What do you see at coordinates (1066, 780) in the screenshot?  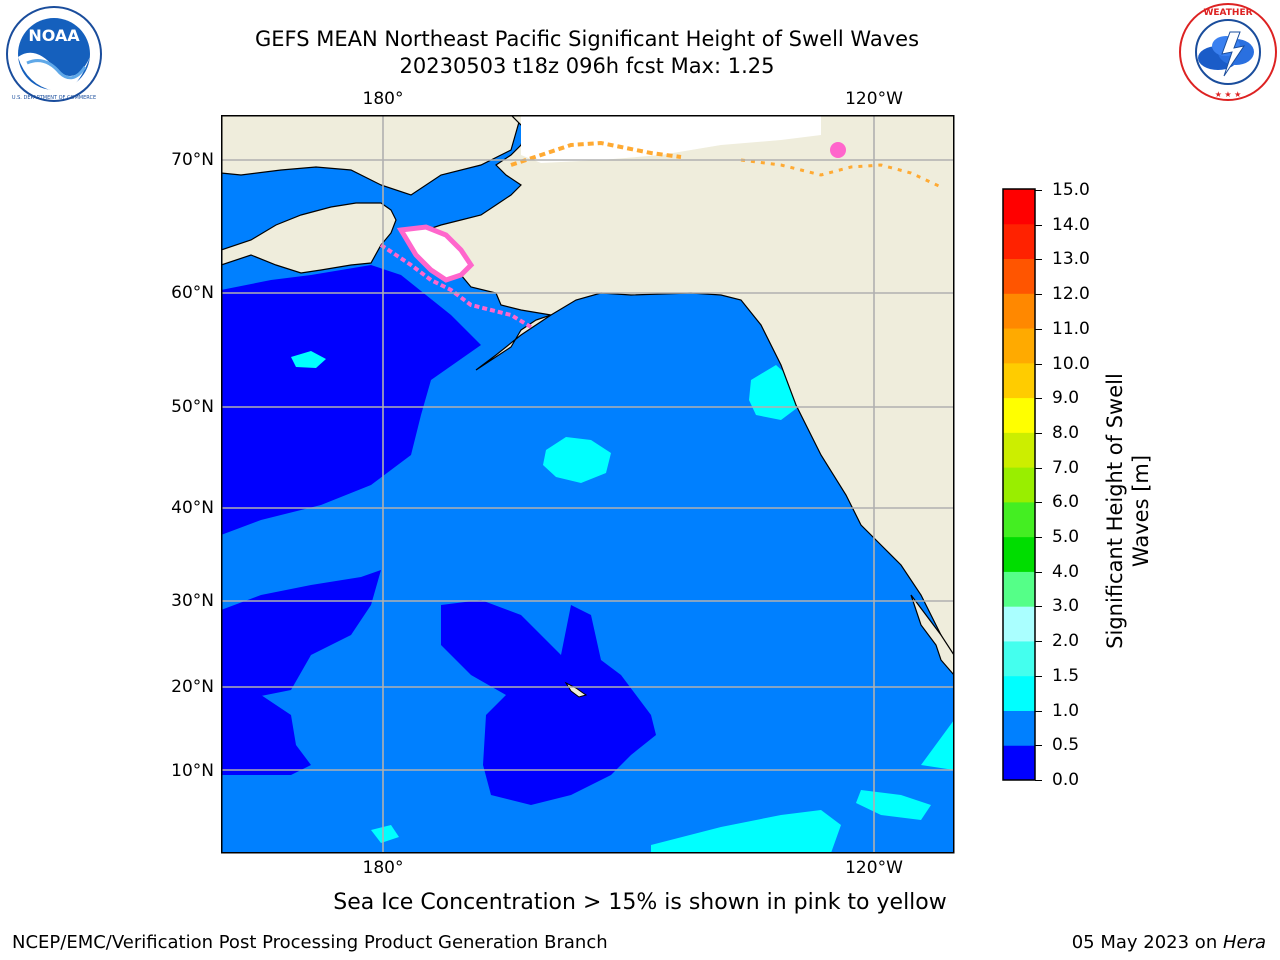 I see `colorbar-tick-label: 0.0` at bounding box center [1066, 780].